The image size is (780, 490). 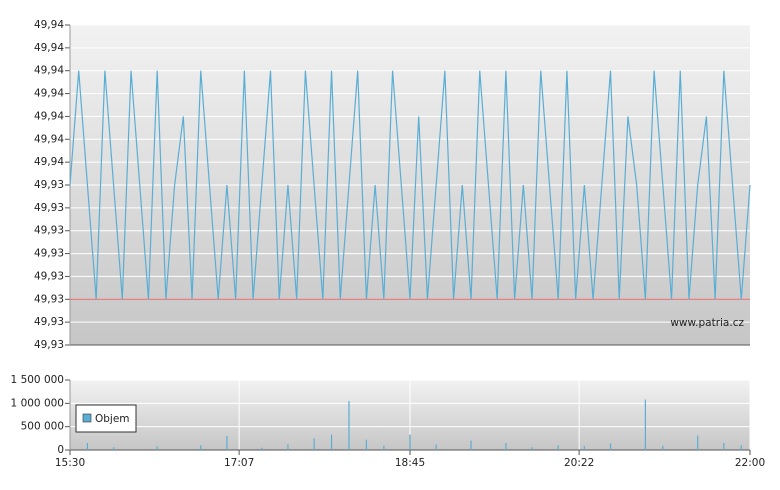 I want to click on legend-swatch, so click(x=87, y=418).